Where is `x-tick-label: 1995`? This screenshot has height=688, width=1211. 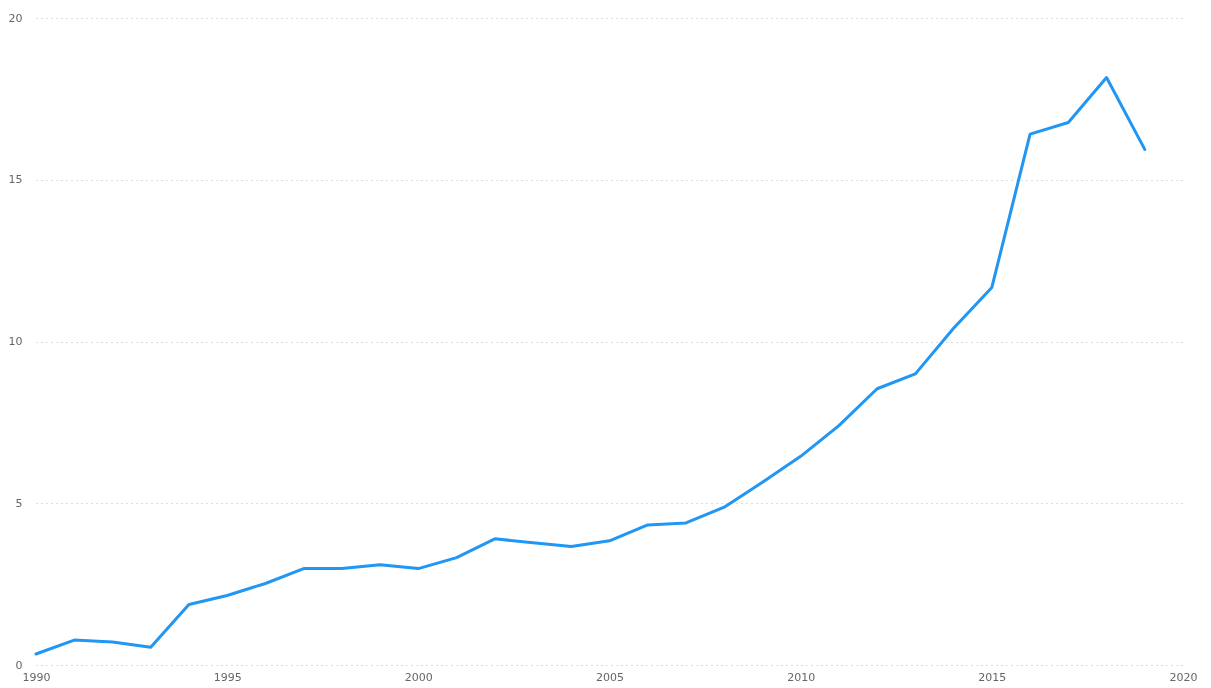 x-tick-label: 1995 is located at coordinates (227, 677).